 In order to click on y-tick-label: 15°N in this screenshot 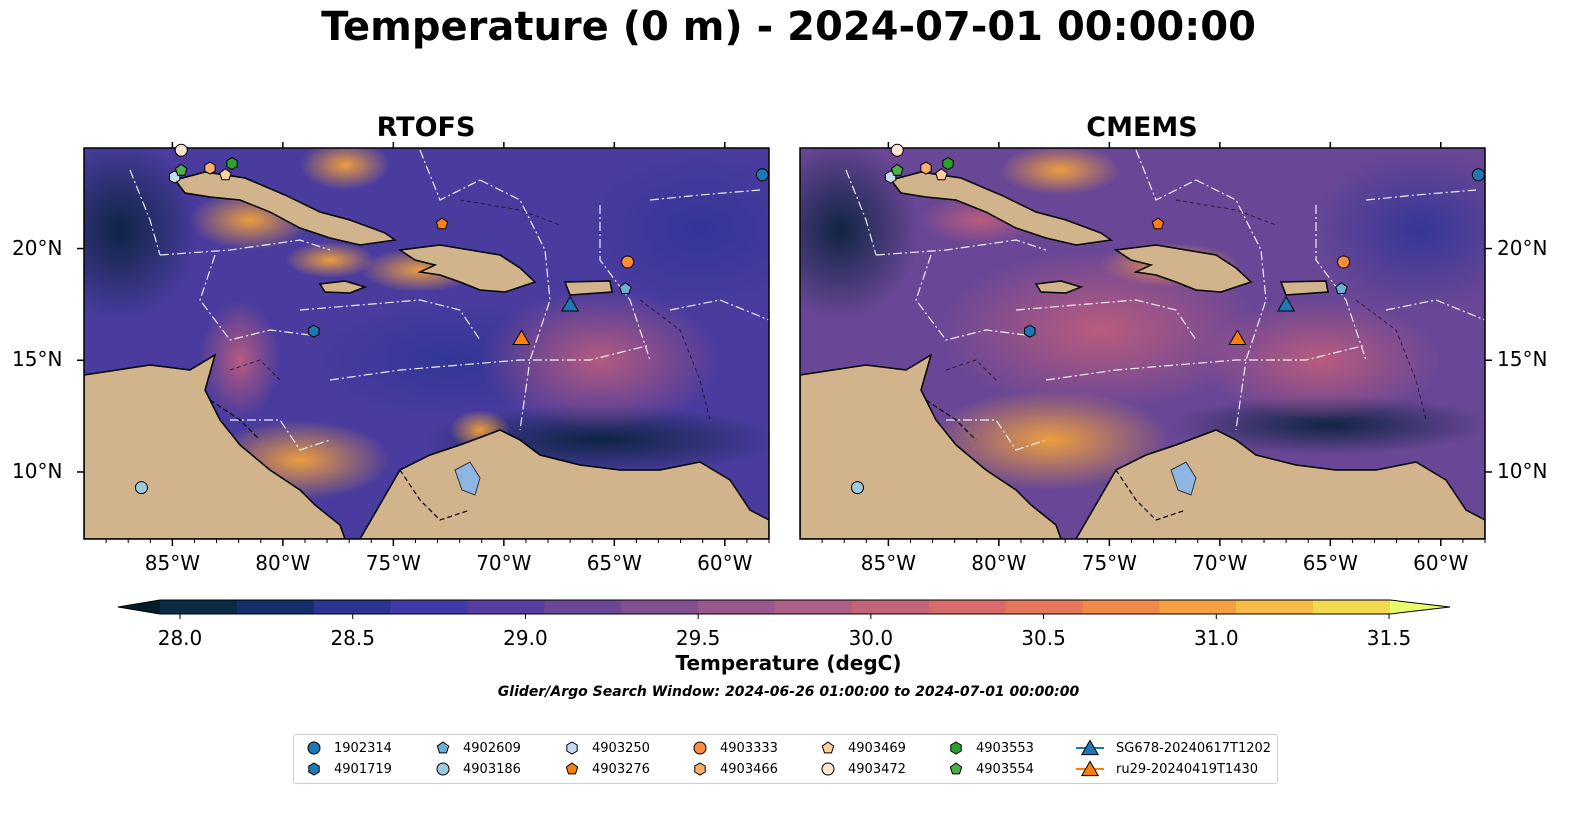, I will do `click(37, 359)`.